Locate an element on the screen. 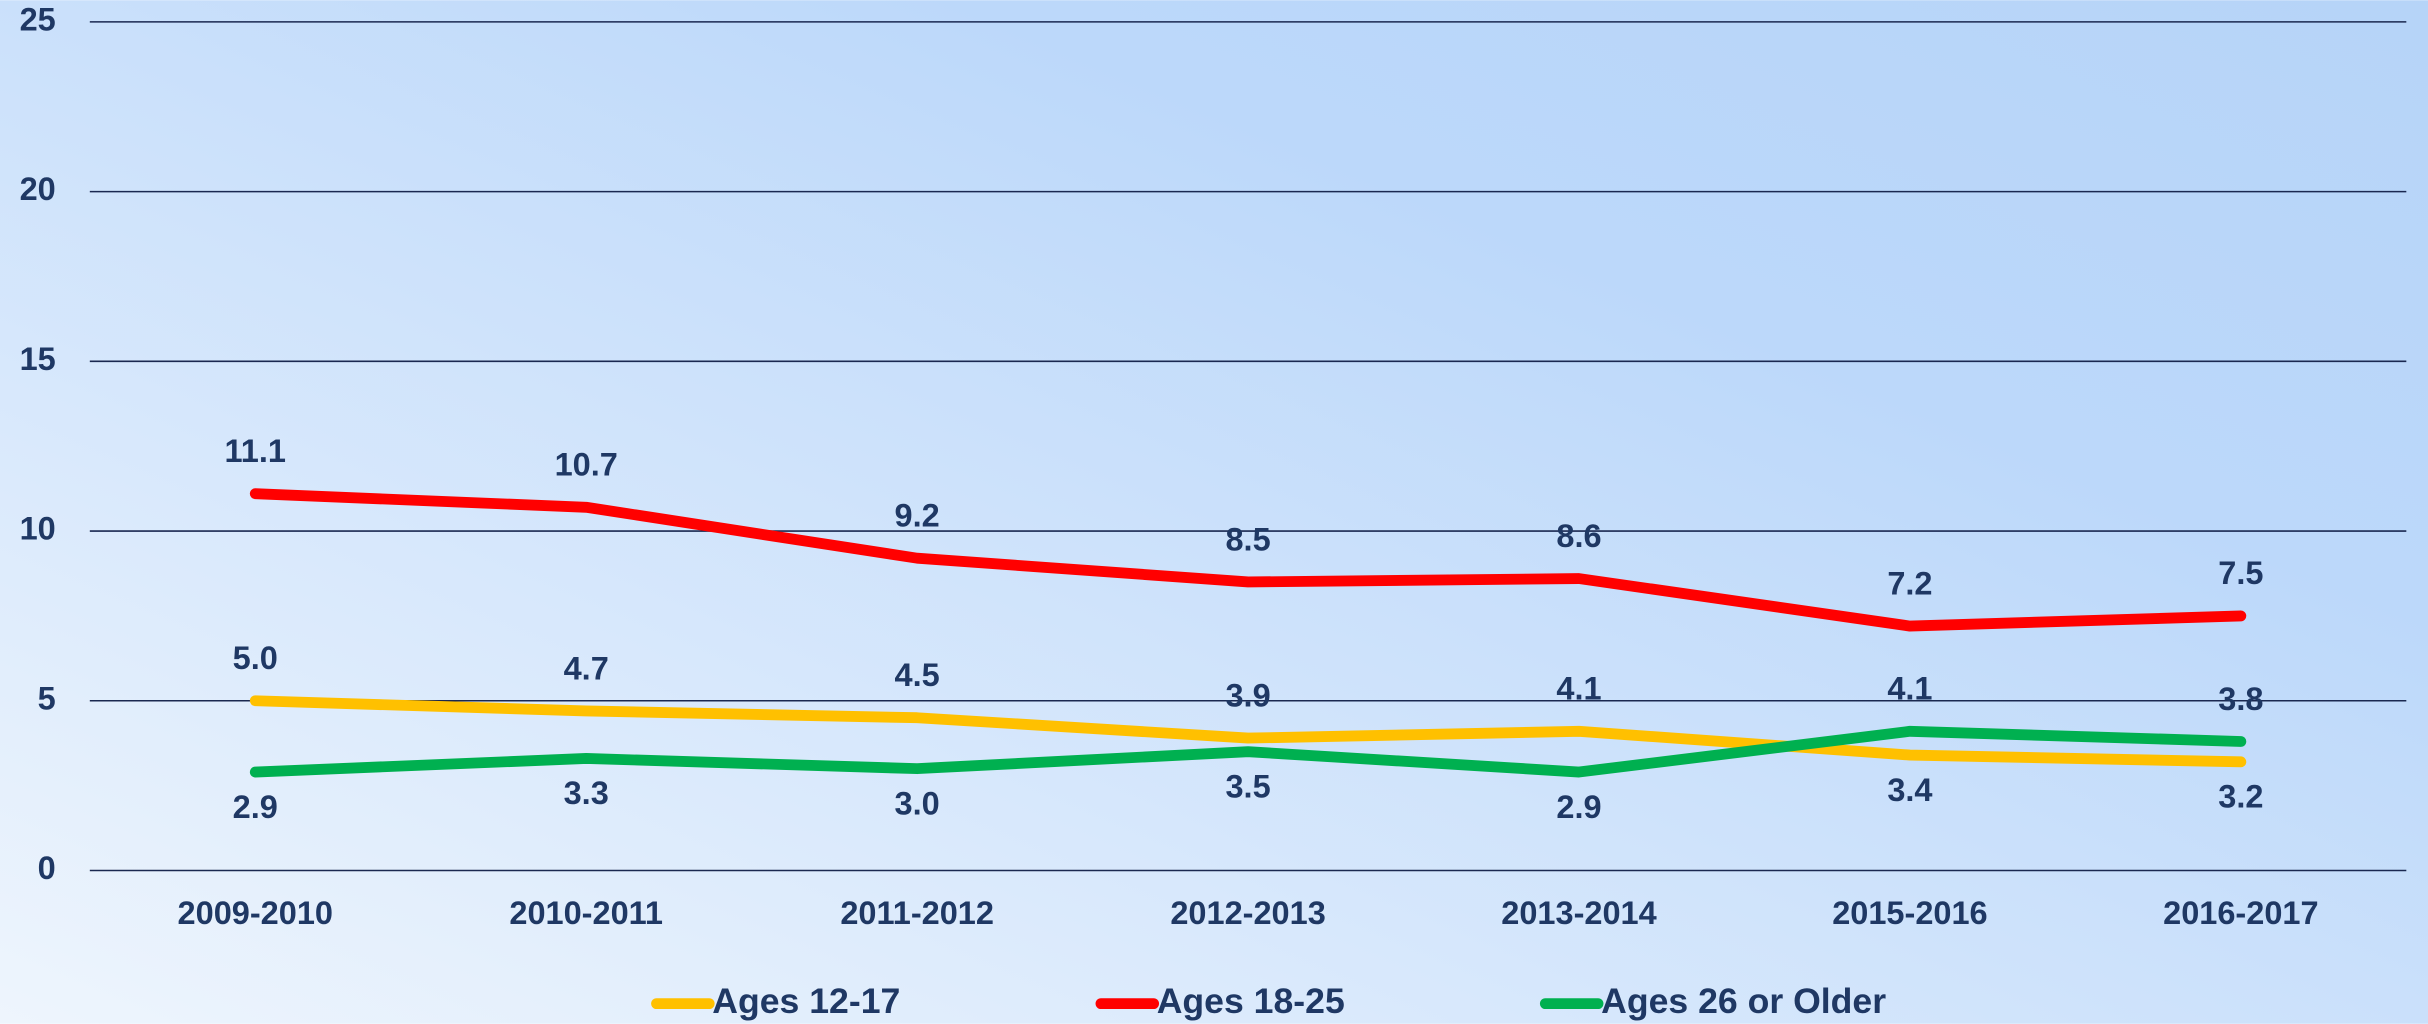  data-label: 8.6 is located at coordinates (1578, 536).